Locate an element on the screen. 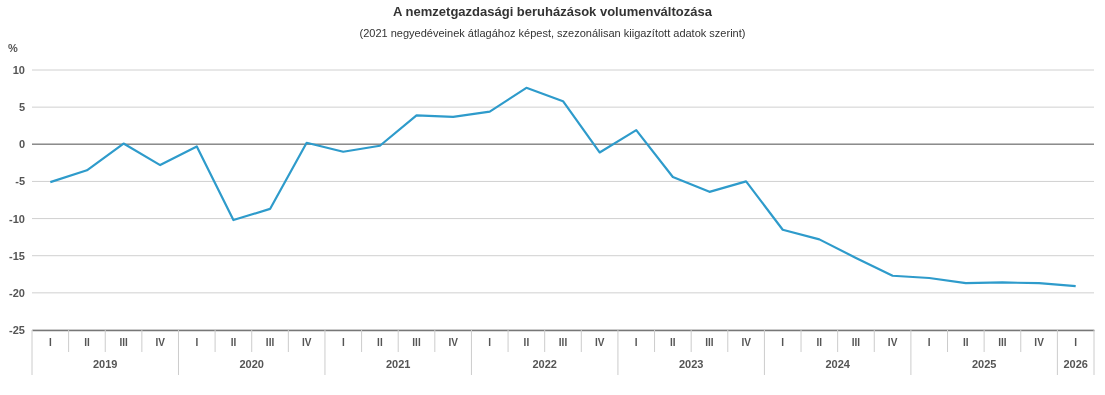 The image size is (1105, 395). y-tick-label: -15 is located at coordinates (17, 255).